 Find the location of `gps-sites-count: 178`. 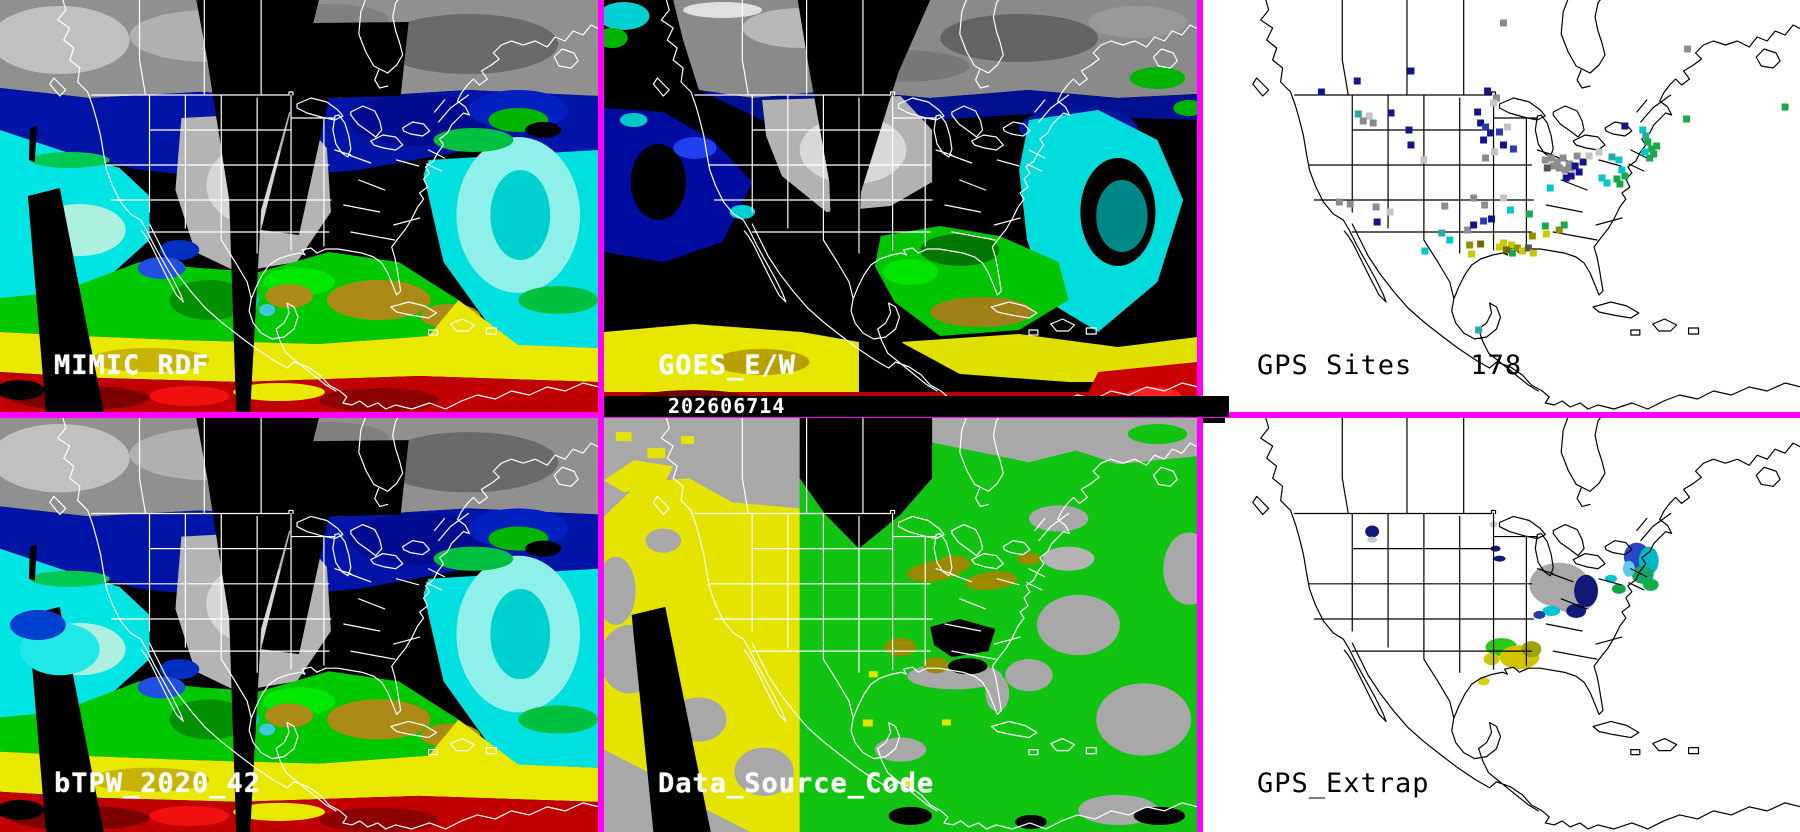

gps-sites-count: 178 is located at coordinates (1496, 365).